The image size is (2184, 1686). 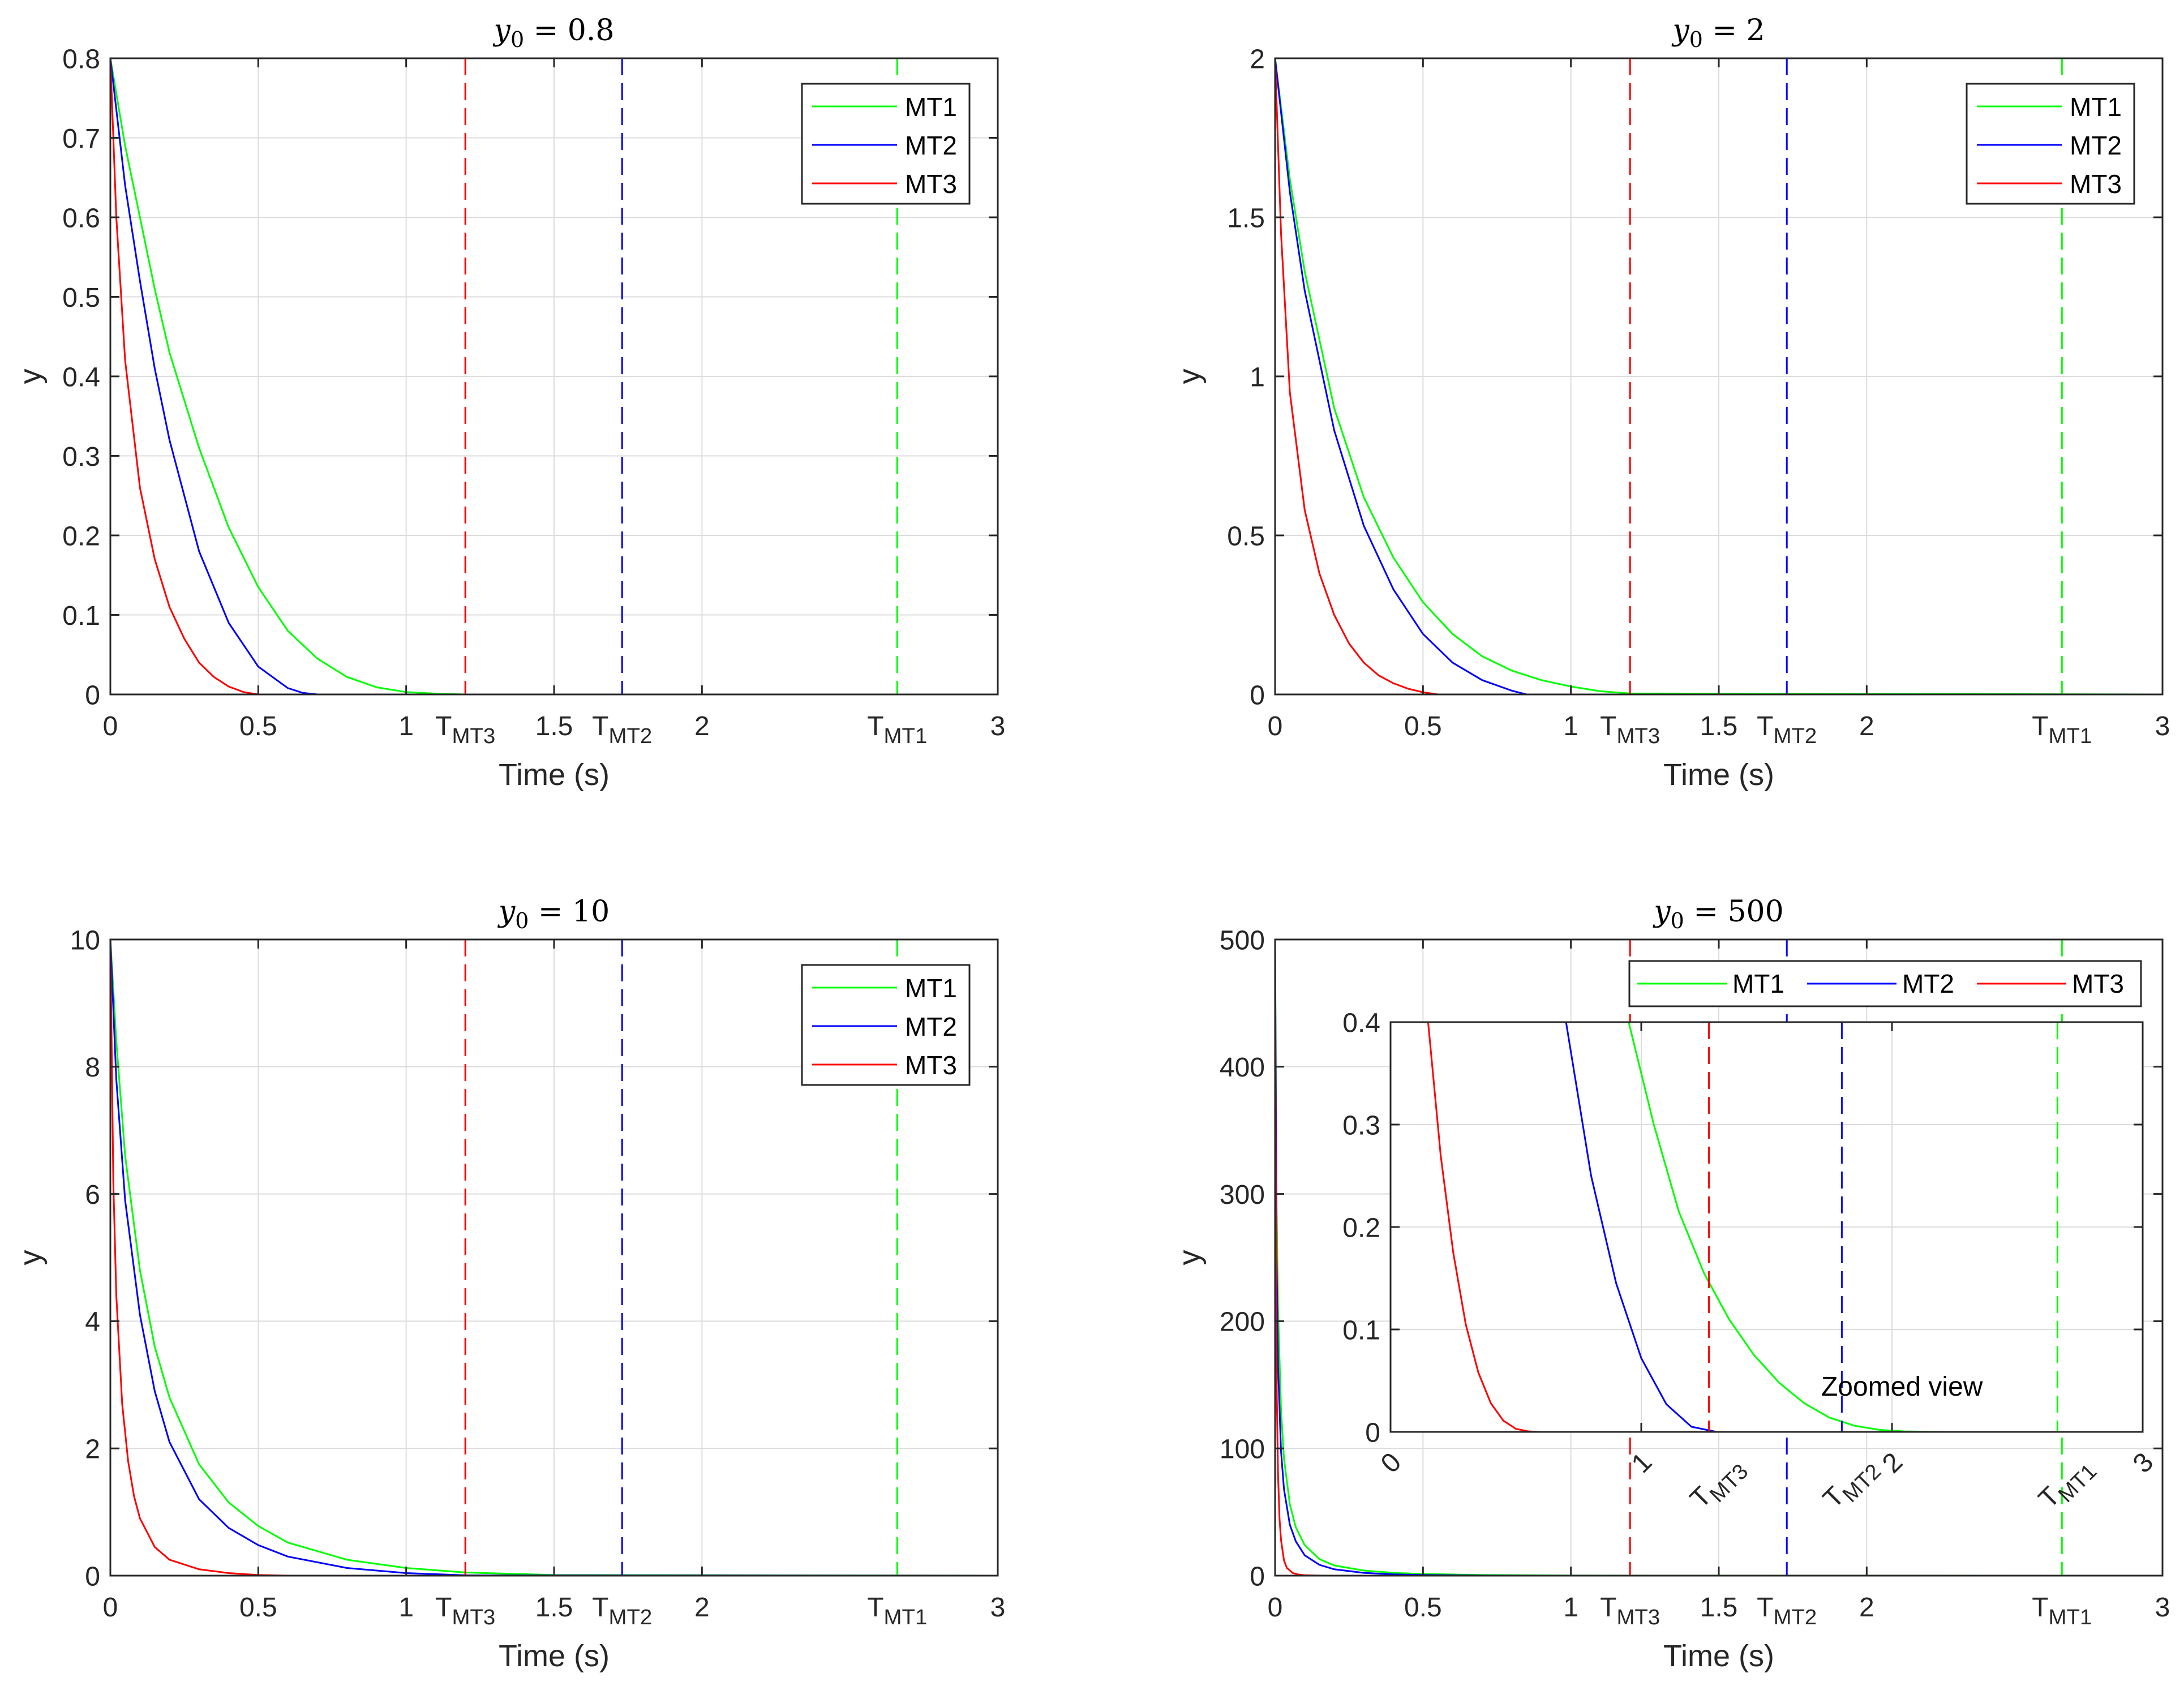 I want to click on inset-annotation: Zoomed view, so click(x=1902, y=1387).